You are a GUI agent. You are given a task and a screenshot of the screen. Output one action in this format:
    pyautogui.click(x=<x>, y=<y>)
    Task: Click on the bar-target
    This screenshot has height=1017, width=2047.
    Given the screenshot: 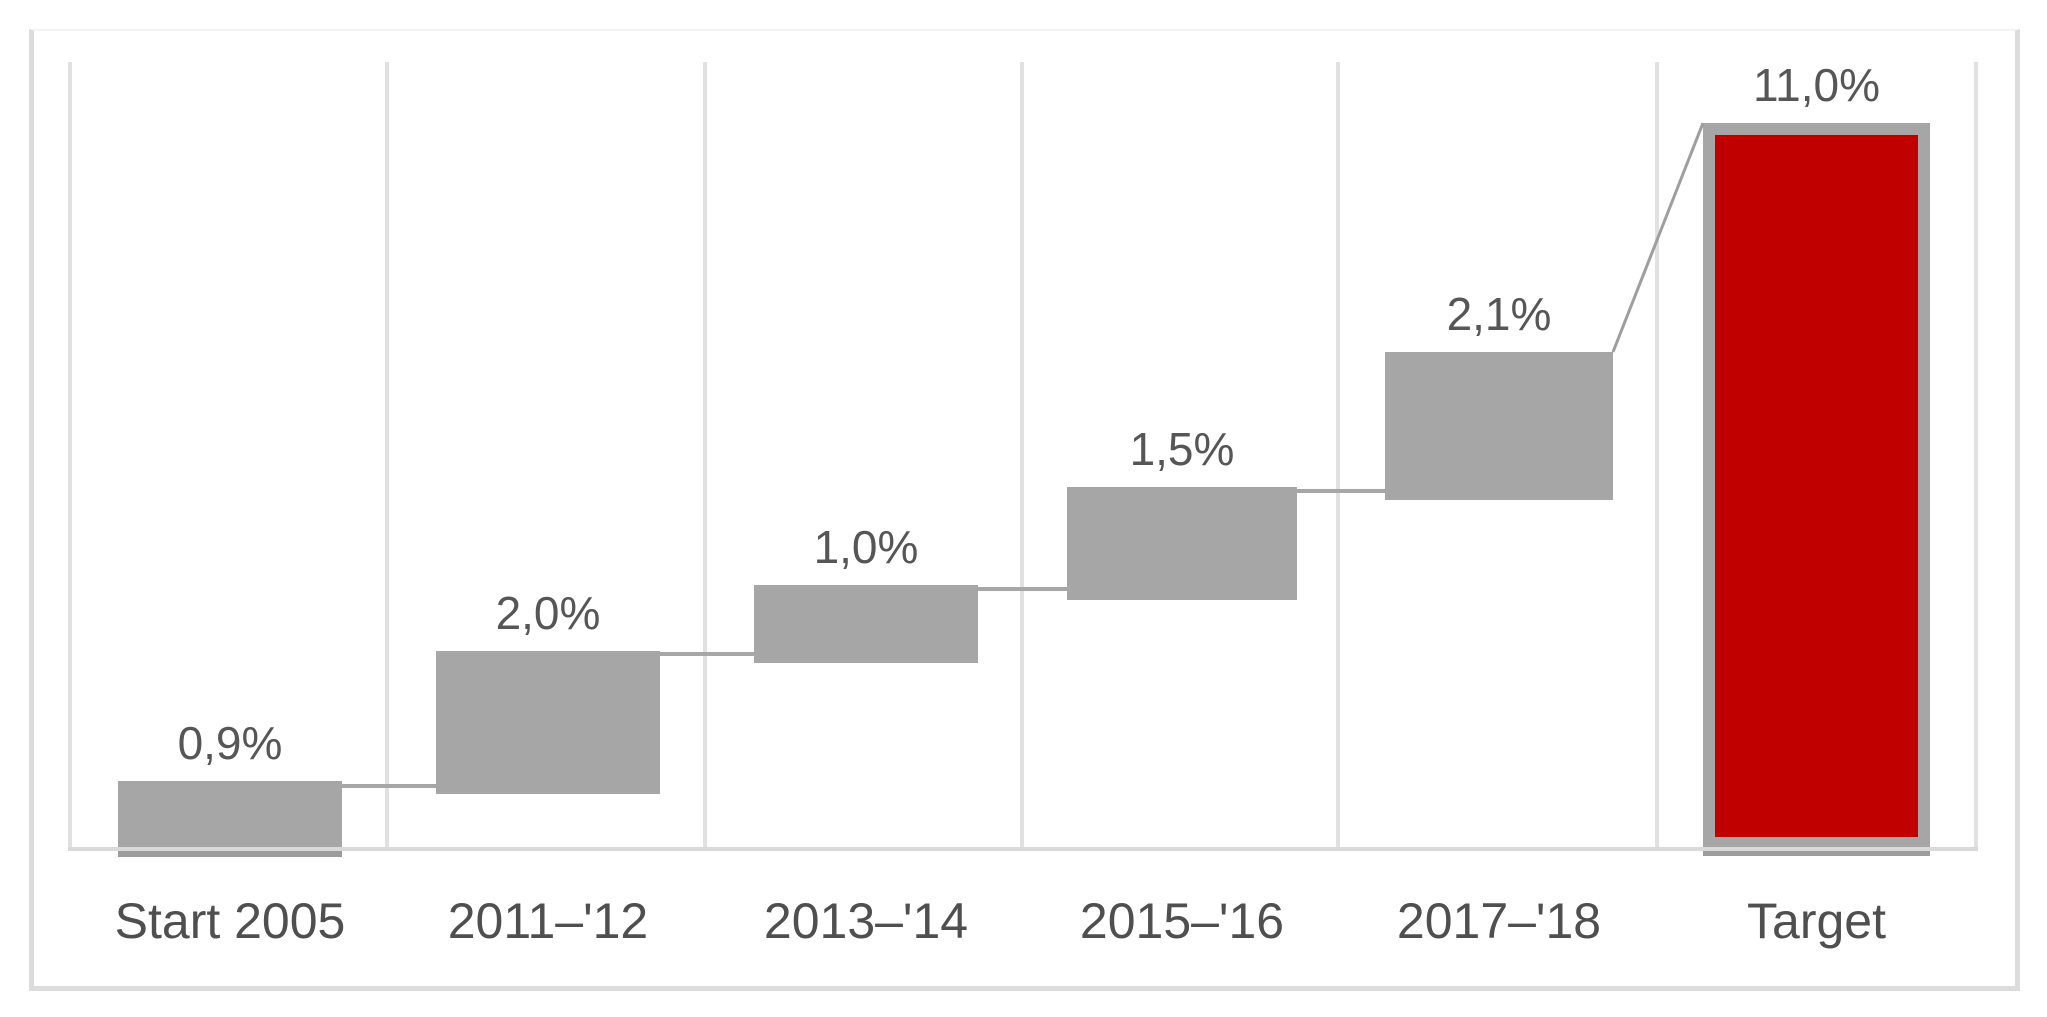 What is the action you would take?
    pyautogui.click(x=1816, y=486)
    